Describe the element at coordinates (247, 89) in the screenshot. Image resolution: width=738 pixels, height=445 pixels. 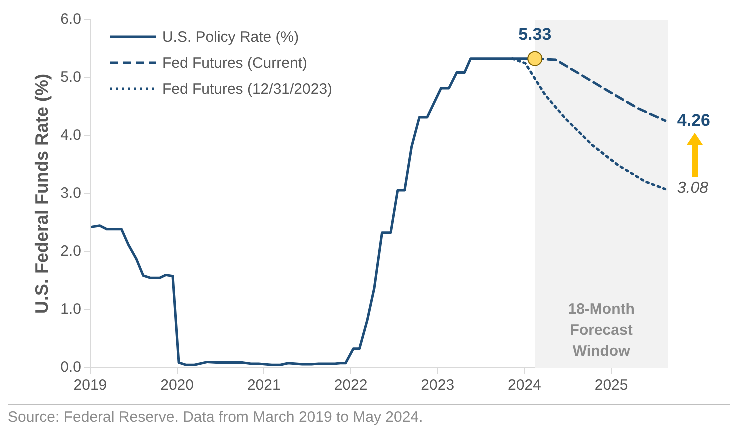
I see `legend-label: Fed Futures (12/31/2023)` at that location.